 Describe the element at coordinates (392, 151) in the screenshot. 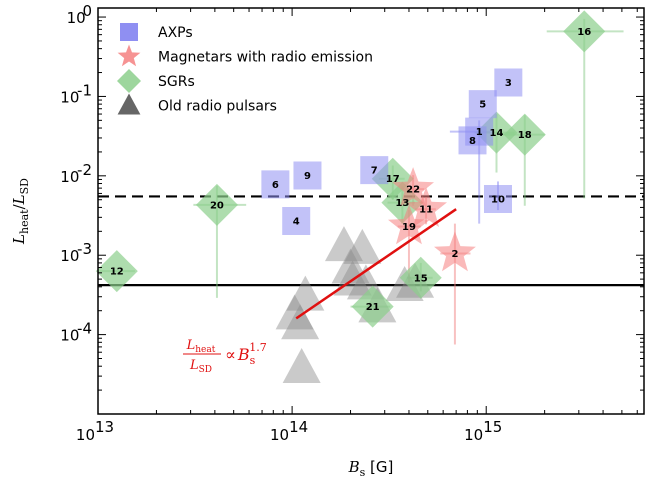

I see `axp-markers` at that location.